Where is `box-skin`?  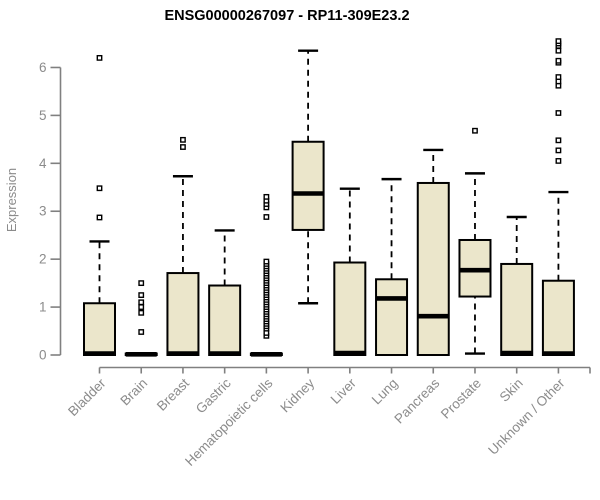
box-skin is located at coordinates (517, 285).